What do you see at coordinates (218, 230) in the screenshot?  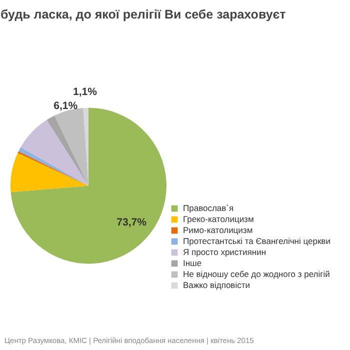 I see `legend-label: Римо-католицизм` at bounding box center [218, 230].